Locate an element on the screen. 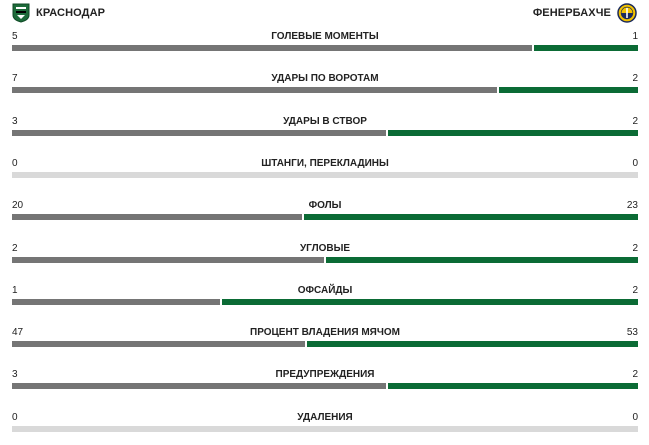  stat-label: ШТАНГИ, ПЕРЕКЛАДИНЫ is located at coordinates (325, 163).